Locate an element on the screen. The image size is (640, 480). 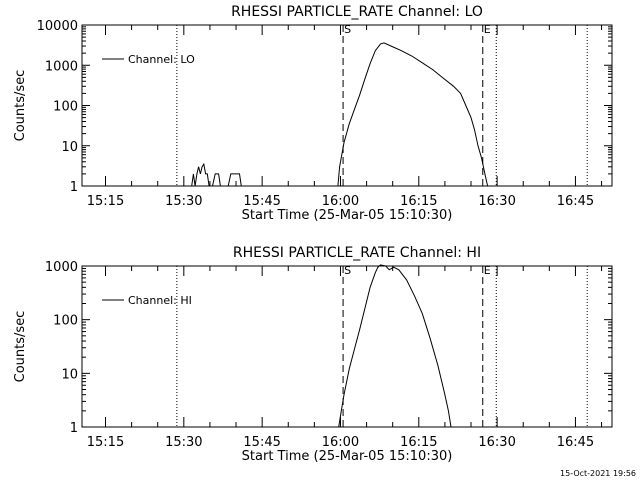
y-tick-label: 10000 is located at coordinates (57, 26).